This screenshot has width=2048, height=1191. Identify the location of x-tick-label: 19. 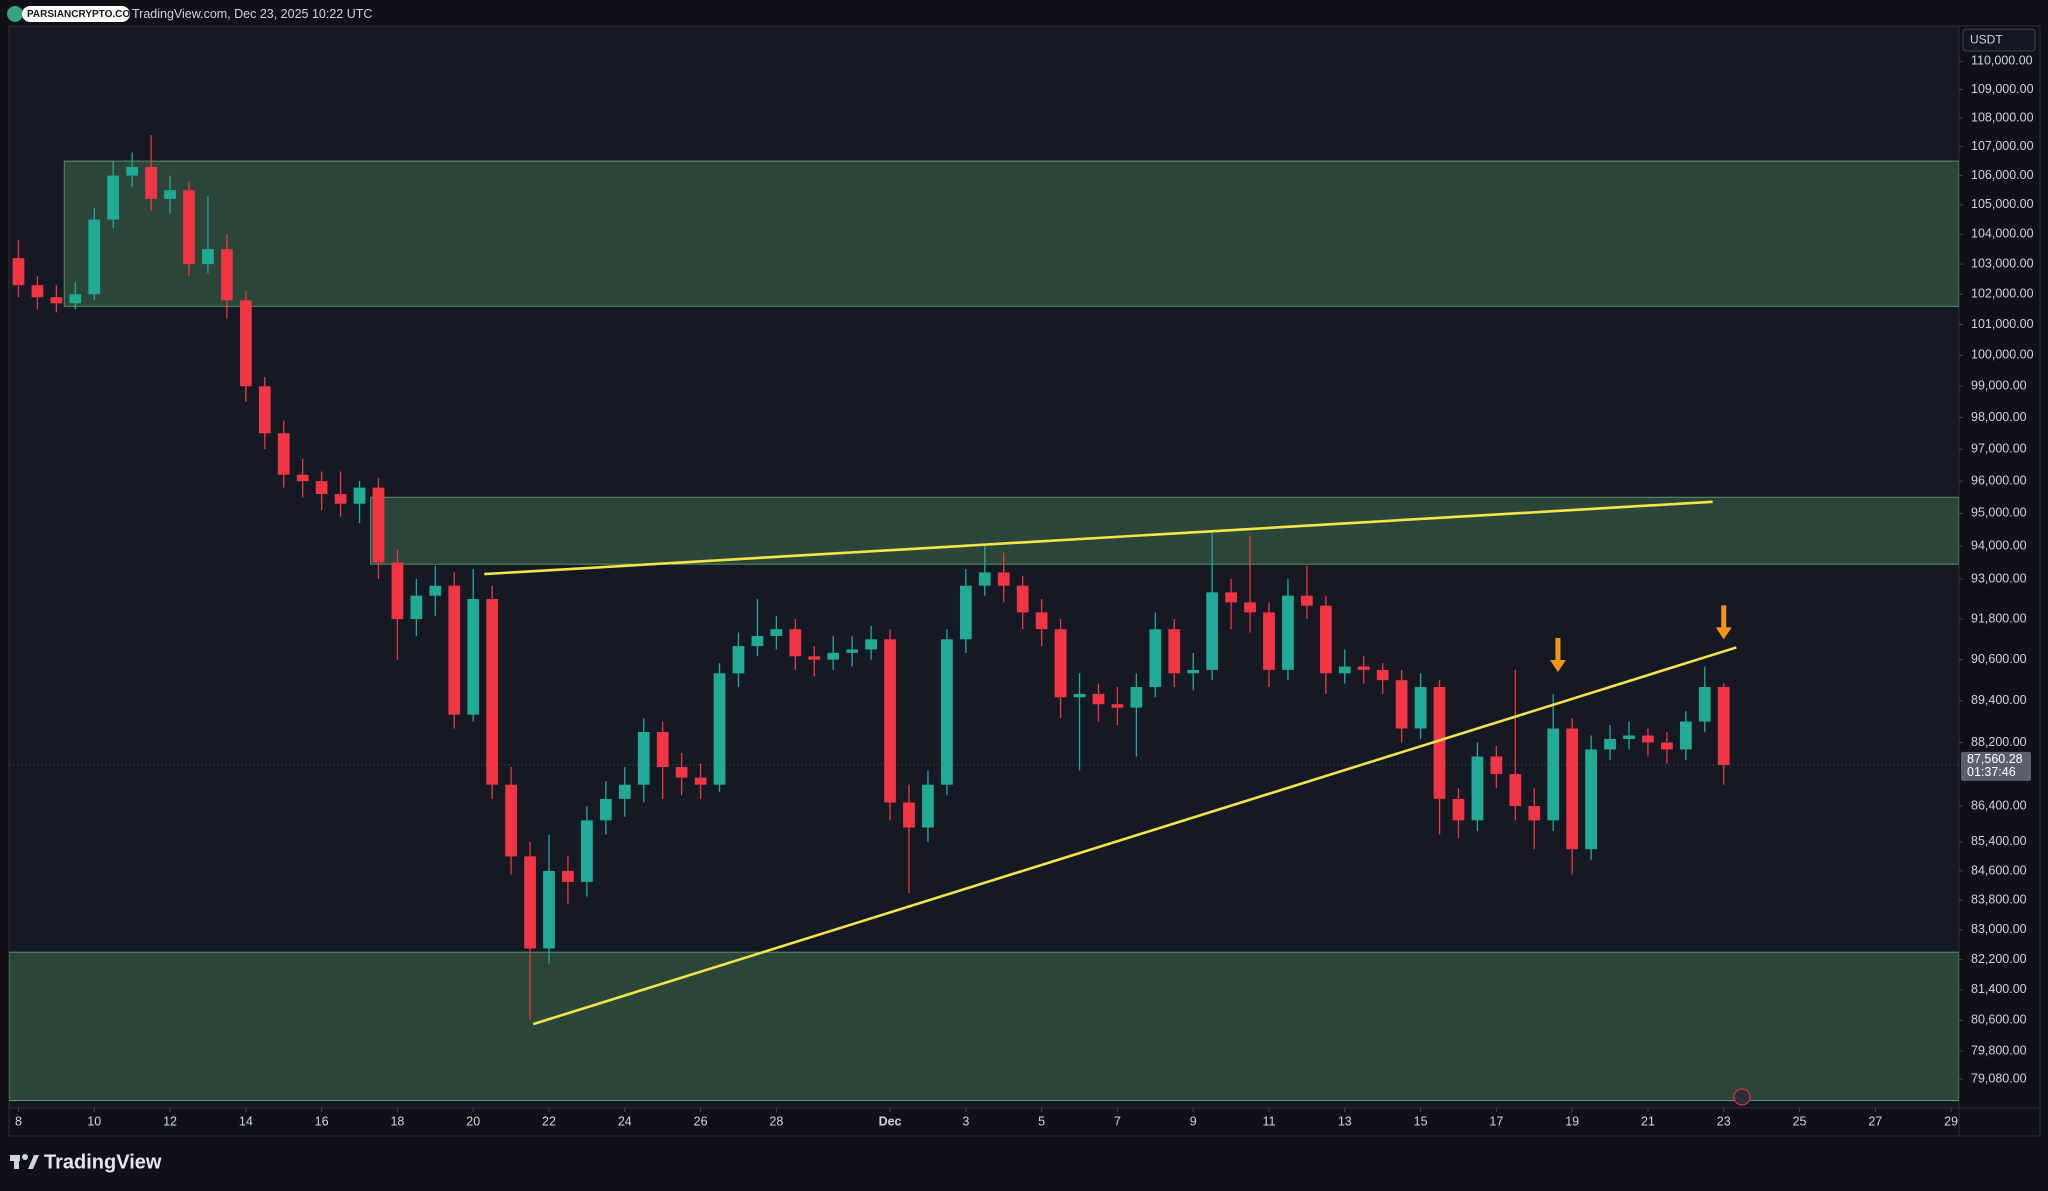
(1572, 1121).